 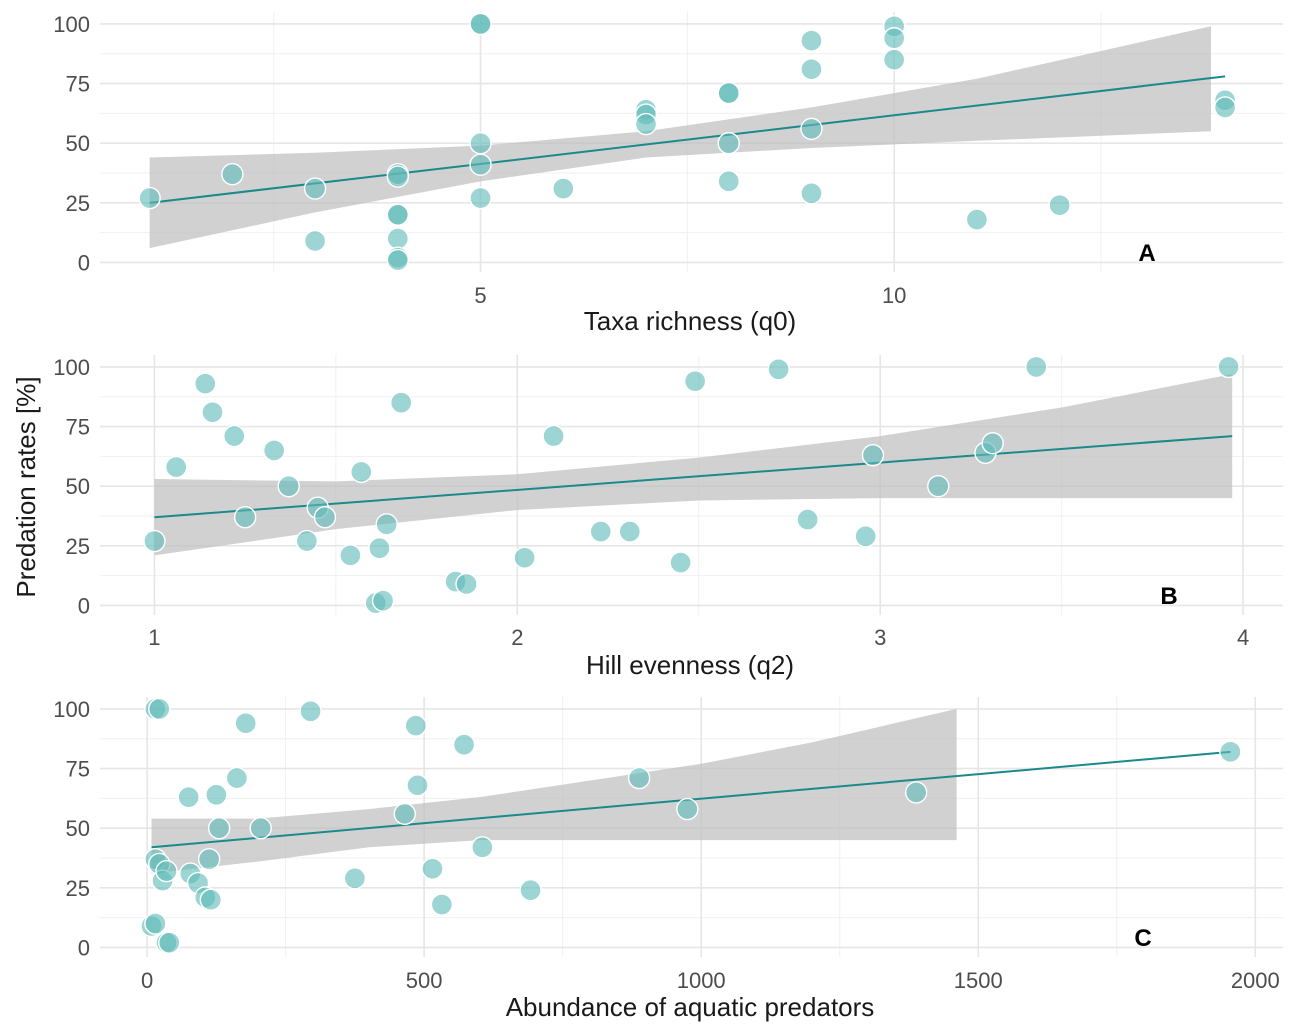 What do you see at coordinates (1255, 980) in the screenshot?
I see `panel-c-x-tick: 2000` at bounding box center [1255, 980].